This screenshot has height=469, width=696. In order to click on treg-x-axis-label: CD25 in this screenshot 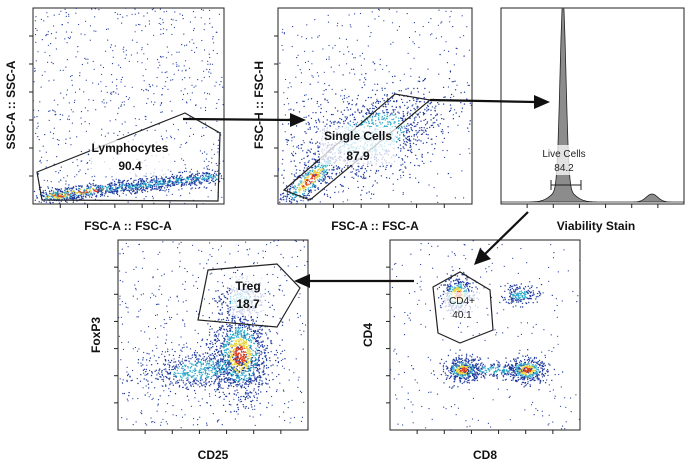, I will do `click(213, 455)`.